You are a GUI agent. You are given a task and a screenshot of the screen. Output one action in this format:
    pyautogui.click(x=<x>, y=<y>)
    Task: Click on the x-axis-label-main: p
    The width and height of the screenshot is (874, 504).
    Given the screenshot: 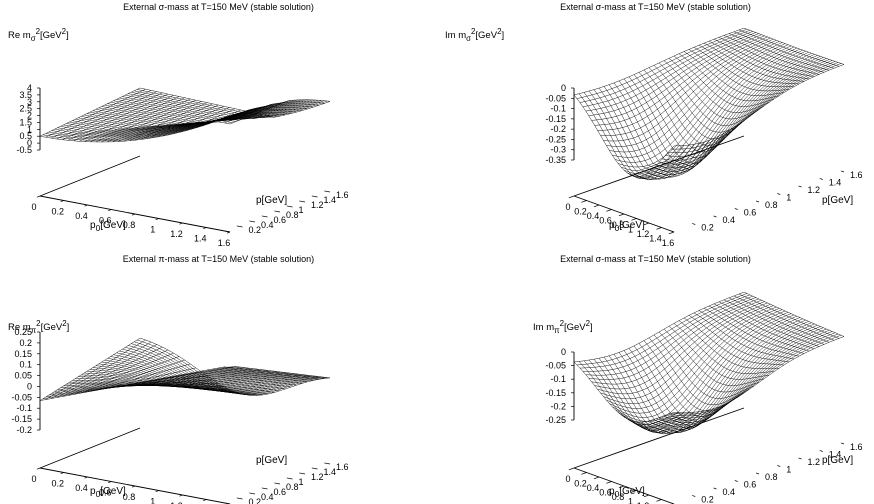 What is the action you would take?
    pyautogui.click(x=612, y=225)
    